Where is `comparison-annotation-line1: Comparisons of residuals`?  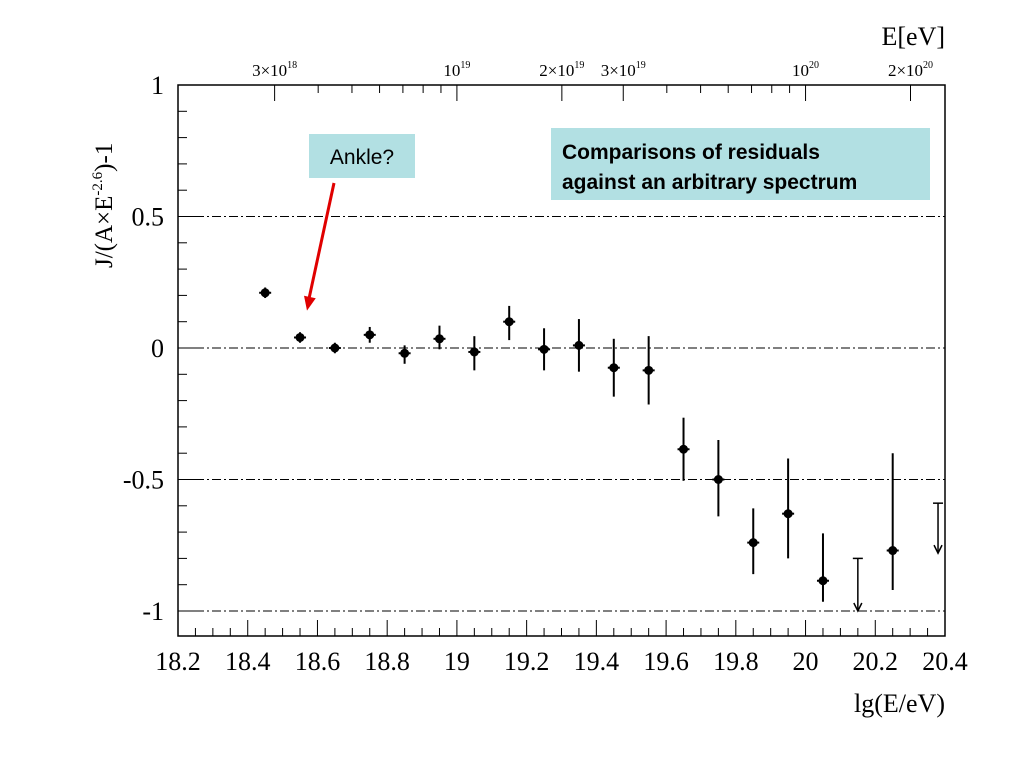
comparison-annotation-line1: Comparisons of residuals is located at coordinates (691, 152).